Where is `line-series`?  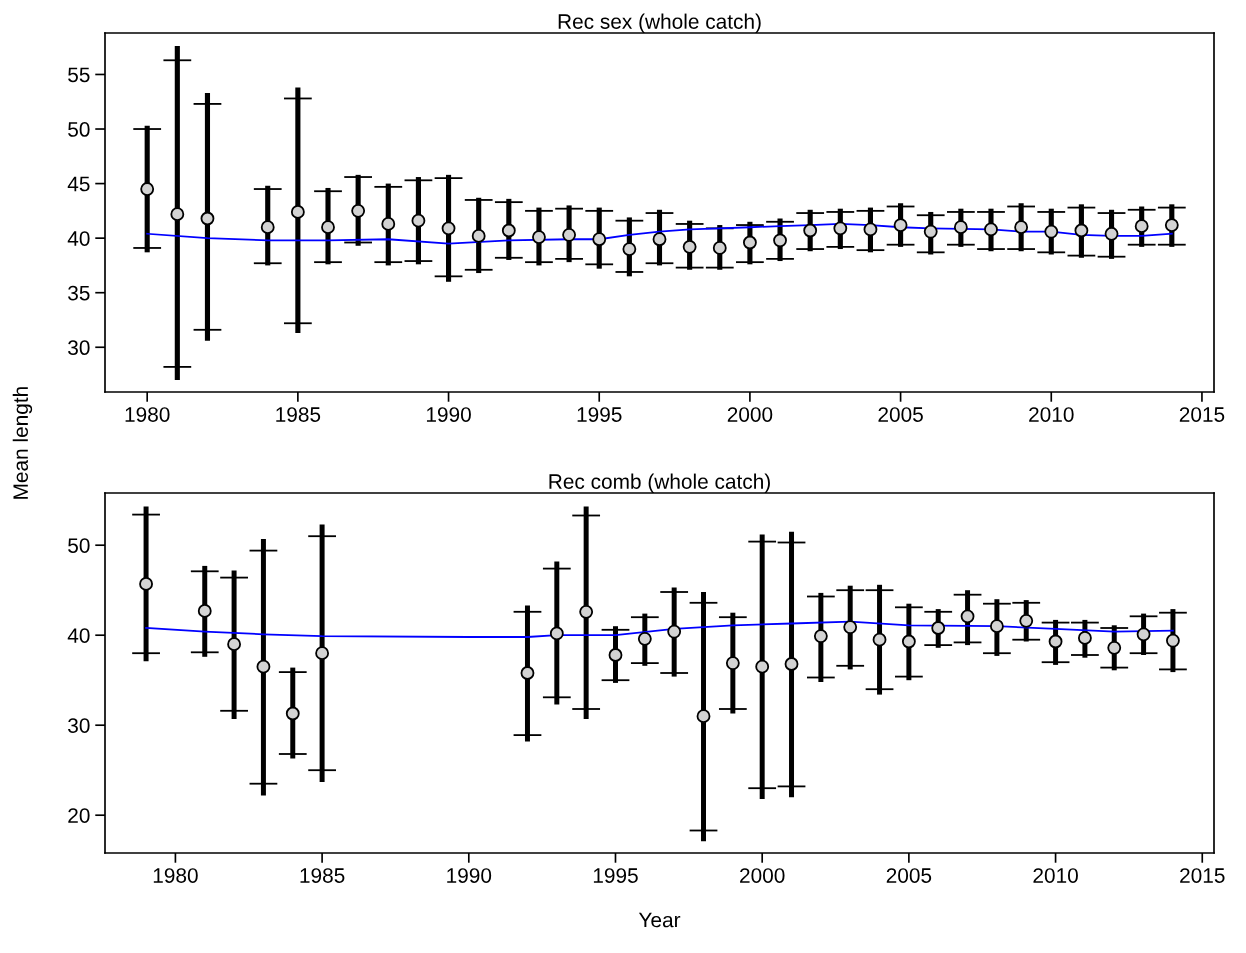
line-series is located at coordinates (659, 629).